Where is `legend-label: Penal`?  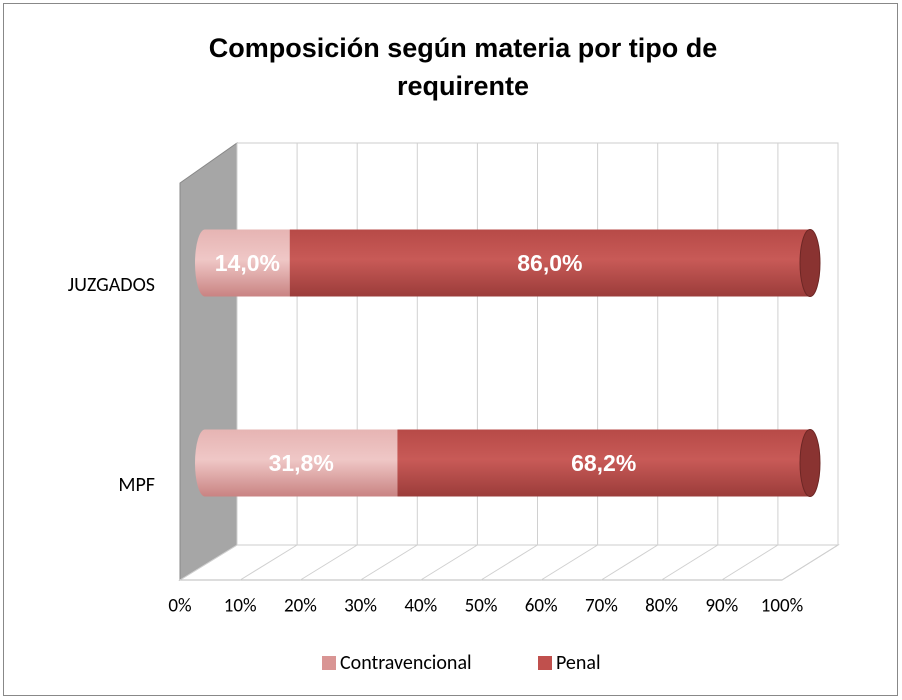
legend-label: Penal is located at coordinates (578, 663).